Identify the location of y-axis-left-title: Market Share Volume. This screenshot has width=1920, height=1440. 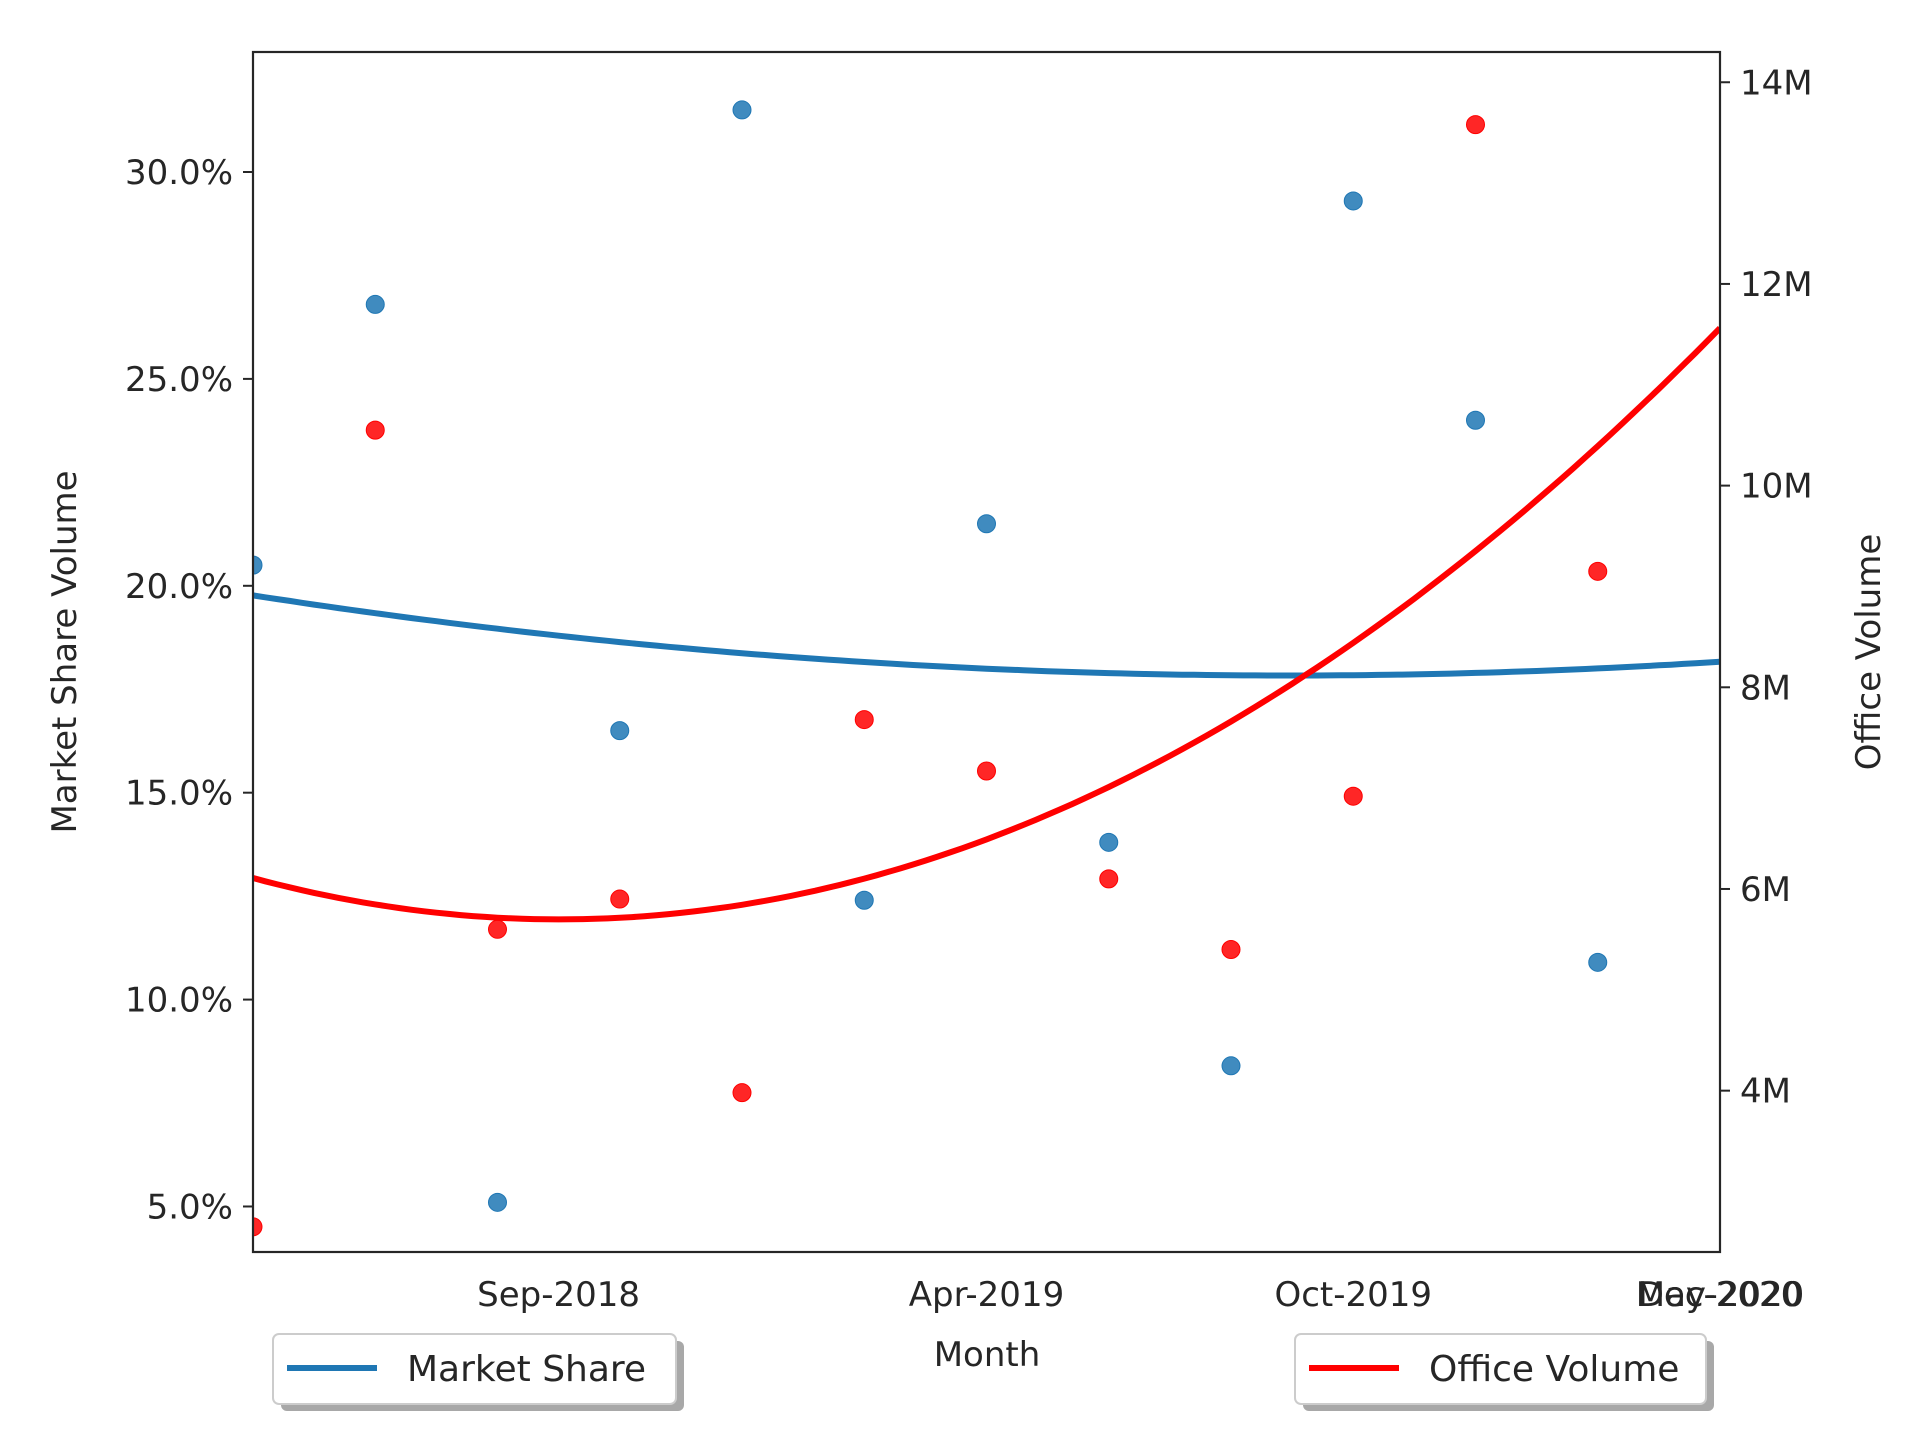
(65, 651).